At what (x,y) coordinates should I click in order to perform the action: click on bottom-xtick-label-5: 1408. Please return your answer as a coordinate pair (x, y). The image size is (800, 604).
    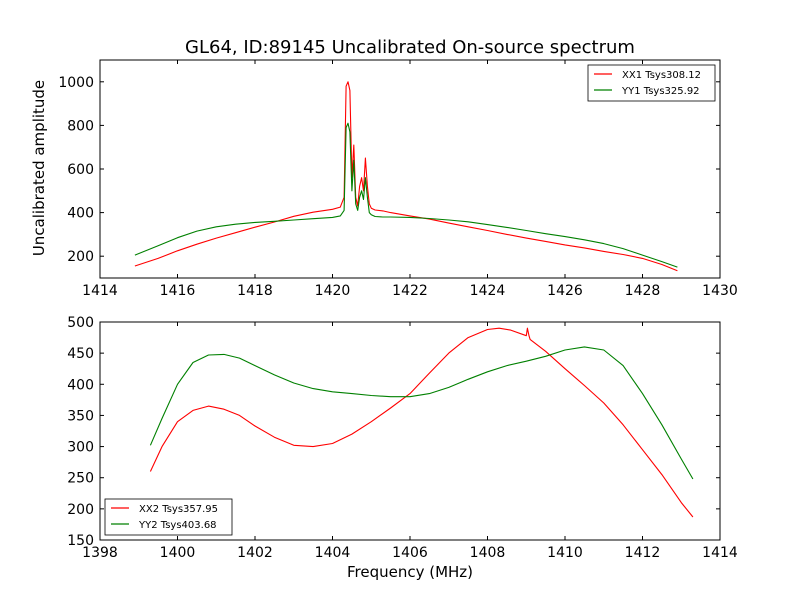
    Looking at the image, I should click on (488, 553).